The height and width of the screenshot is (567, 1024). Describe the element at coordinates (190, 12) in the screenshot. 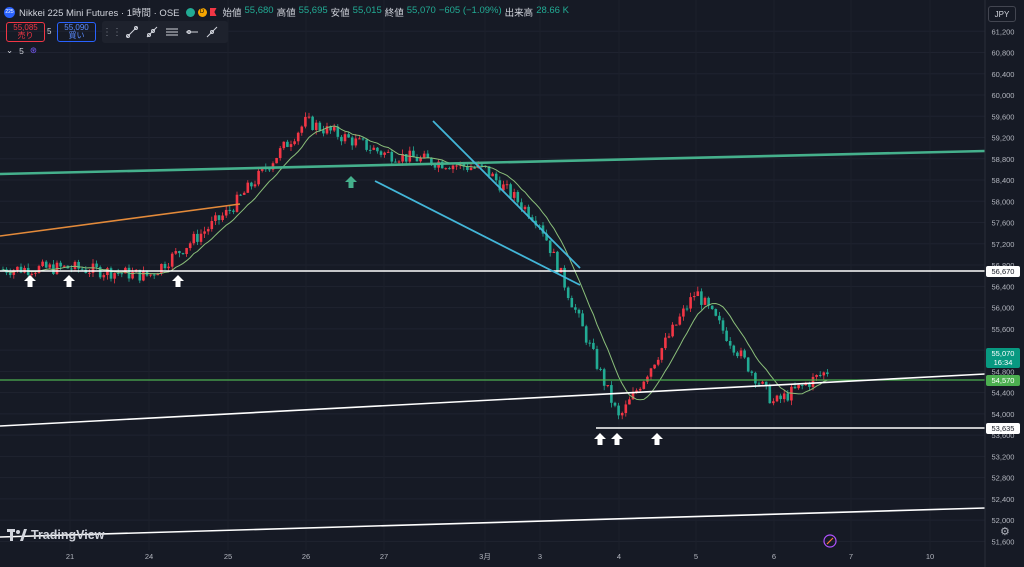

I see `eye-icon` at that location.